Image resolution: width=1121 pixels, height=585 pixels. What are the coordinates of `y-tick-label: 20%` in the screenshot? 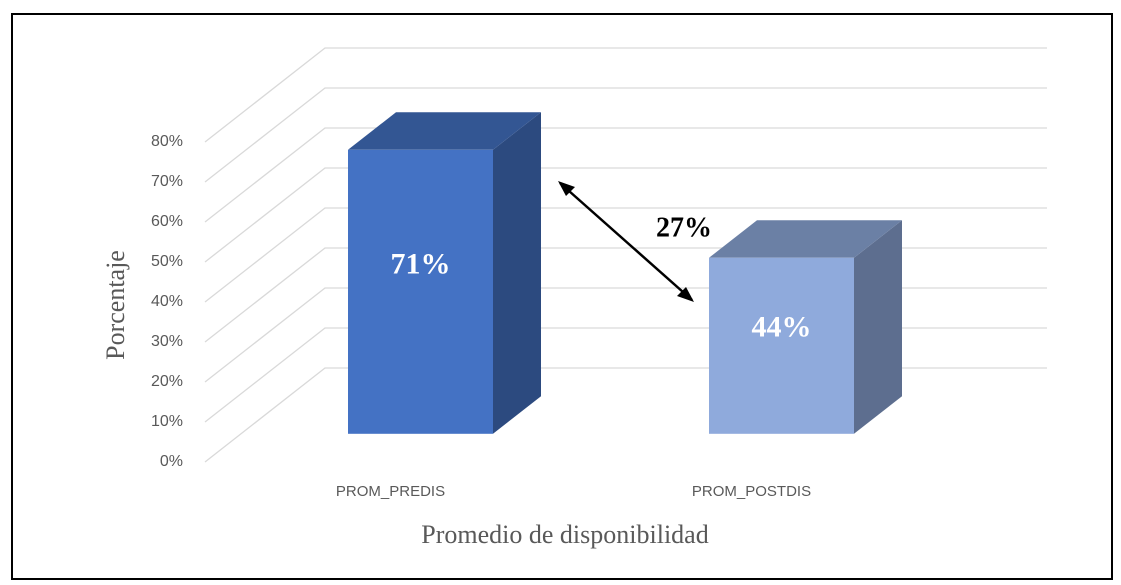 It's located at (167, 381).